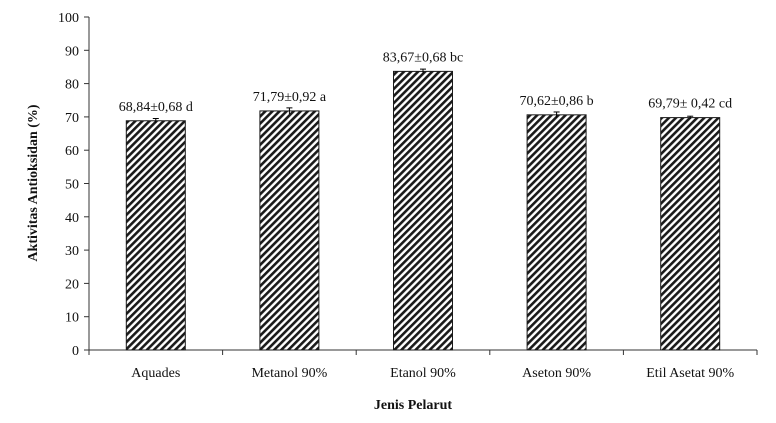 The image size is (776, 423). I want to click on y-tick-label-1: 10, so click(72, 318).